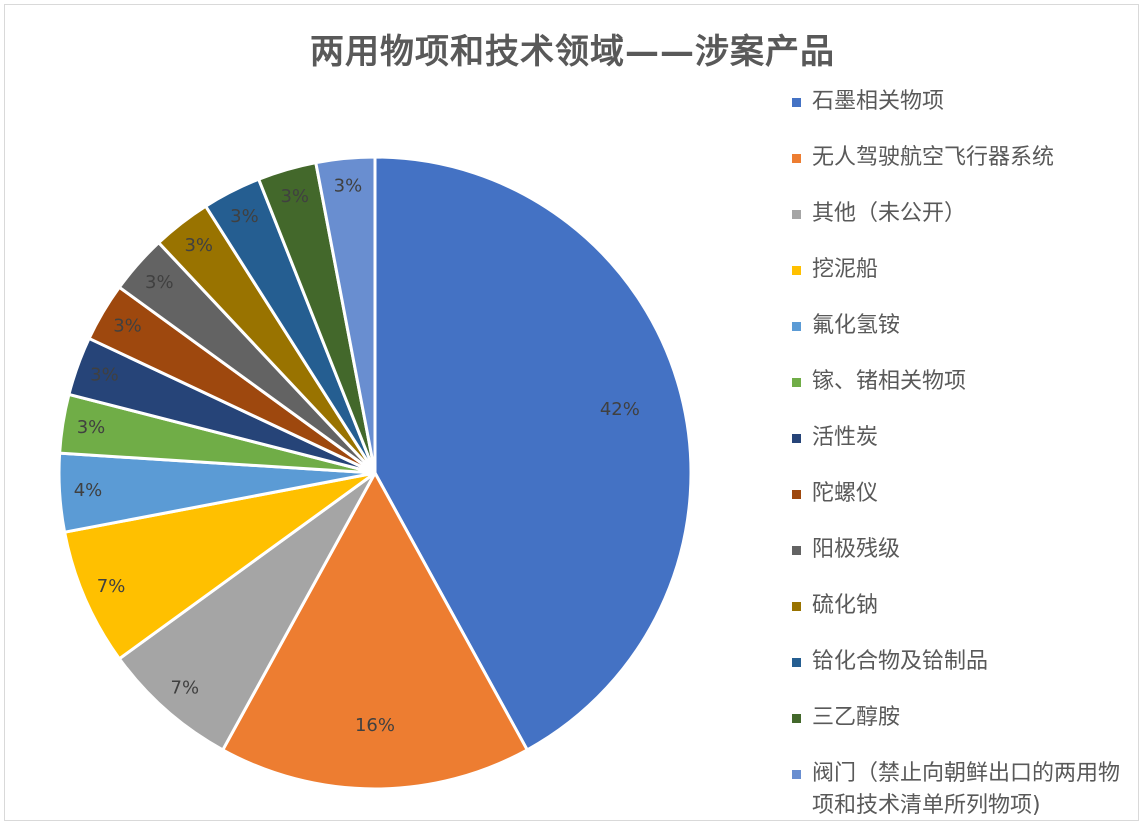 Image resolution: width=1145 pixels, height=827 pixels. I want to click on legend-item: 无人驾驶航空飞行器系统, so click(962, 170).